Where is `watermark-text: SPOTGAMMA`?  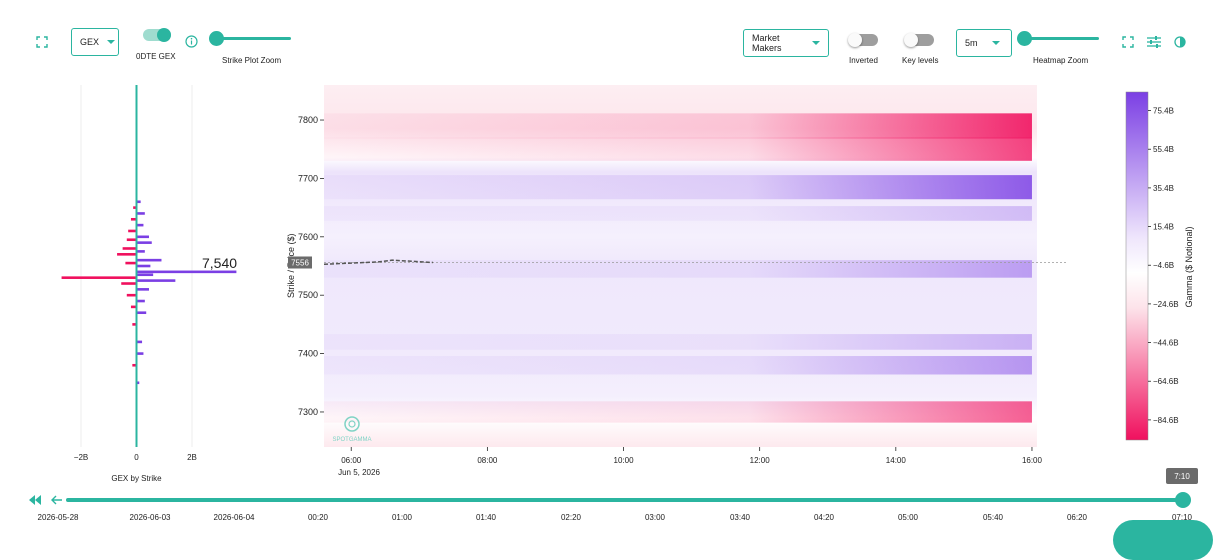
watermark-text: SPOTGAMMA is located at coordinates (351, 440).